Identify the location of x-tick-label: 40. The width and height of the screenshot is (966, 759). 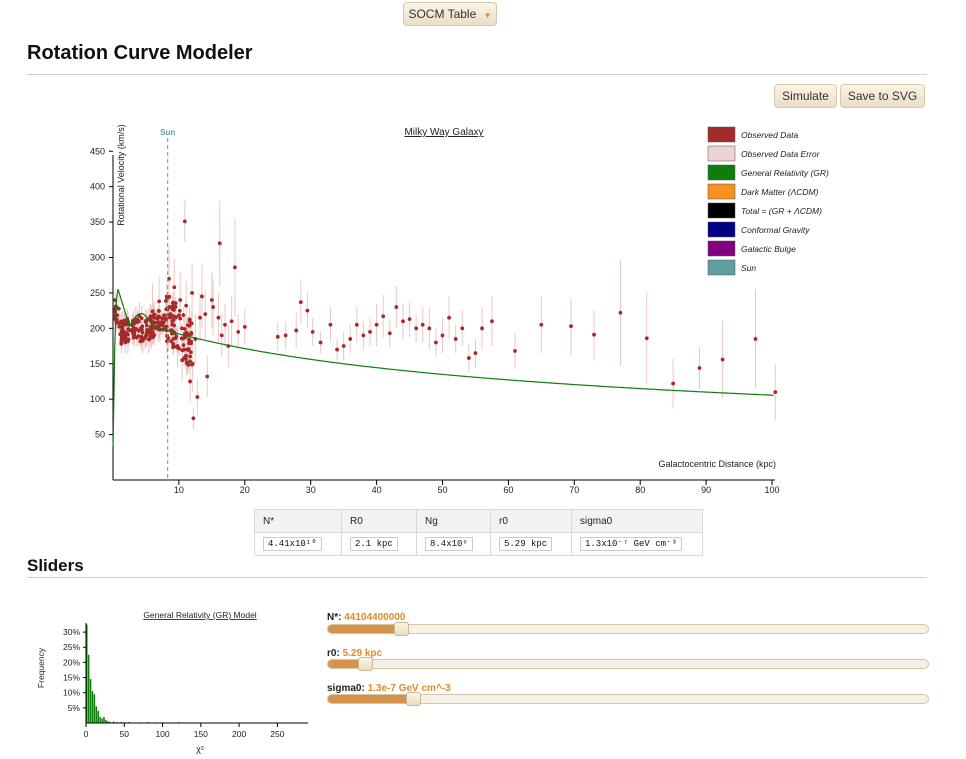
(377, 490).